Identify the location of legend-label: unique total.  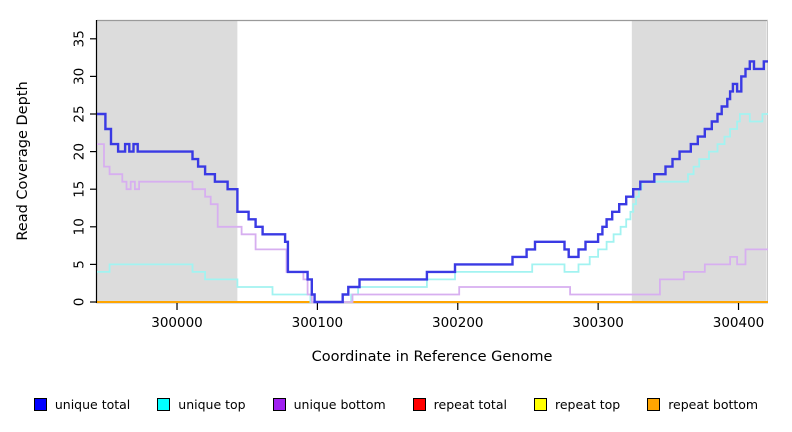
(92, 404).